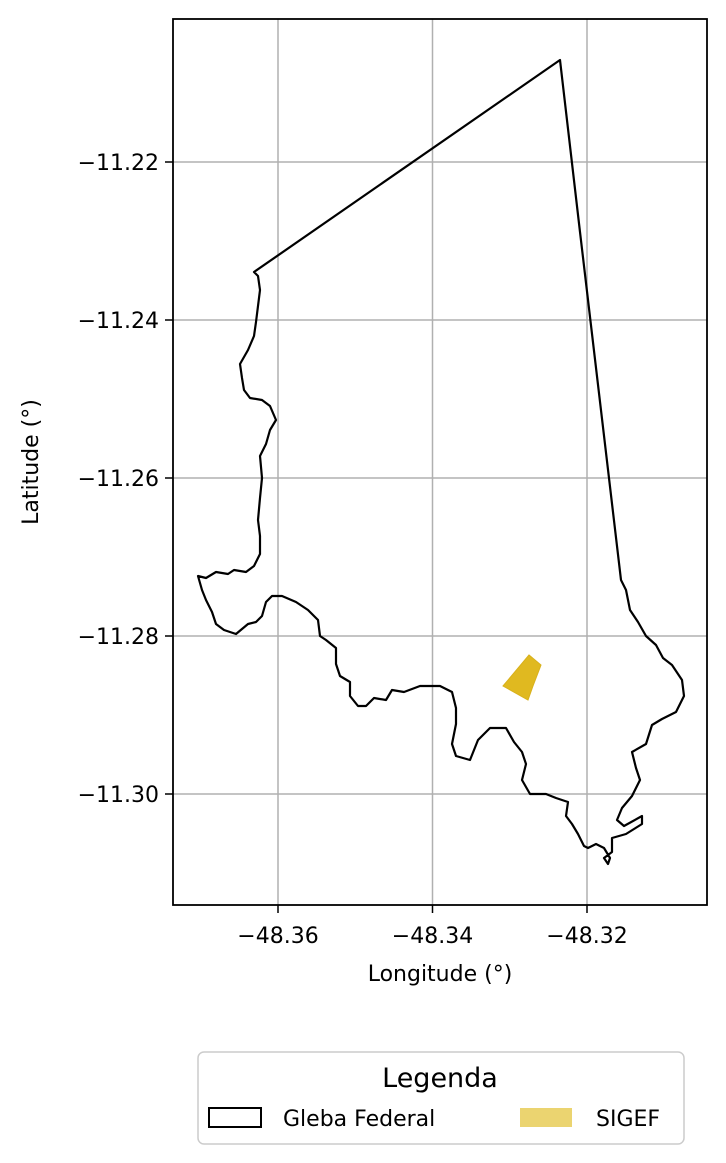 This screenshot has height=1163, width=726. I want to click on y-tick-label: −11.22, so click(118, 163).